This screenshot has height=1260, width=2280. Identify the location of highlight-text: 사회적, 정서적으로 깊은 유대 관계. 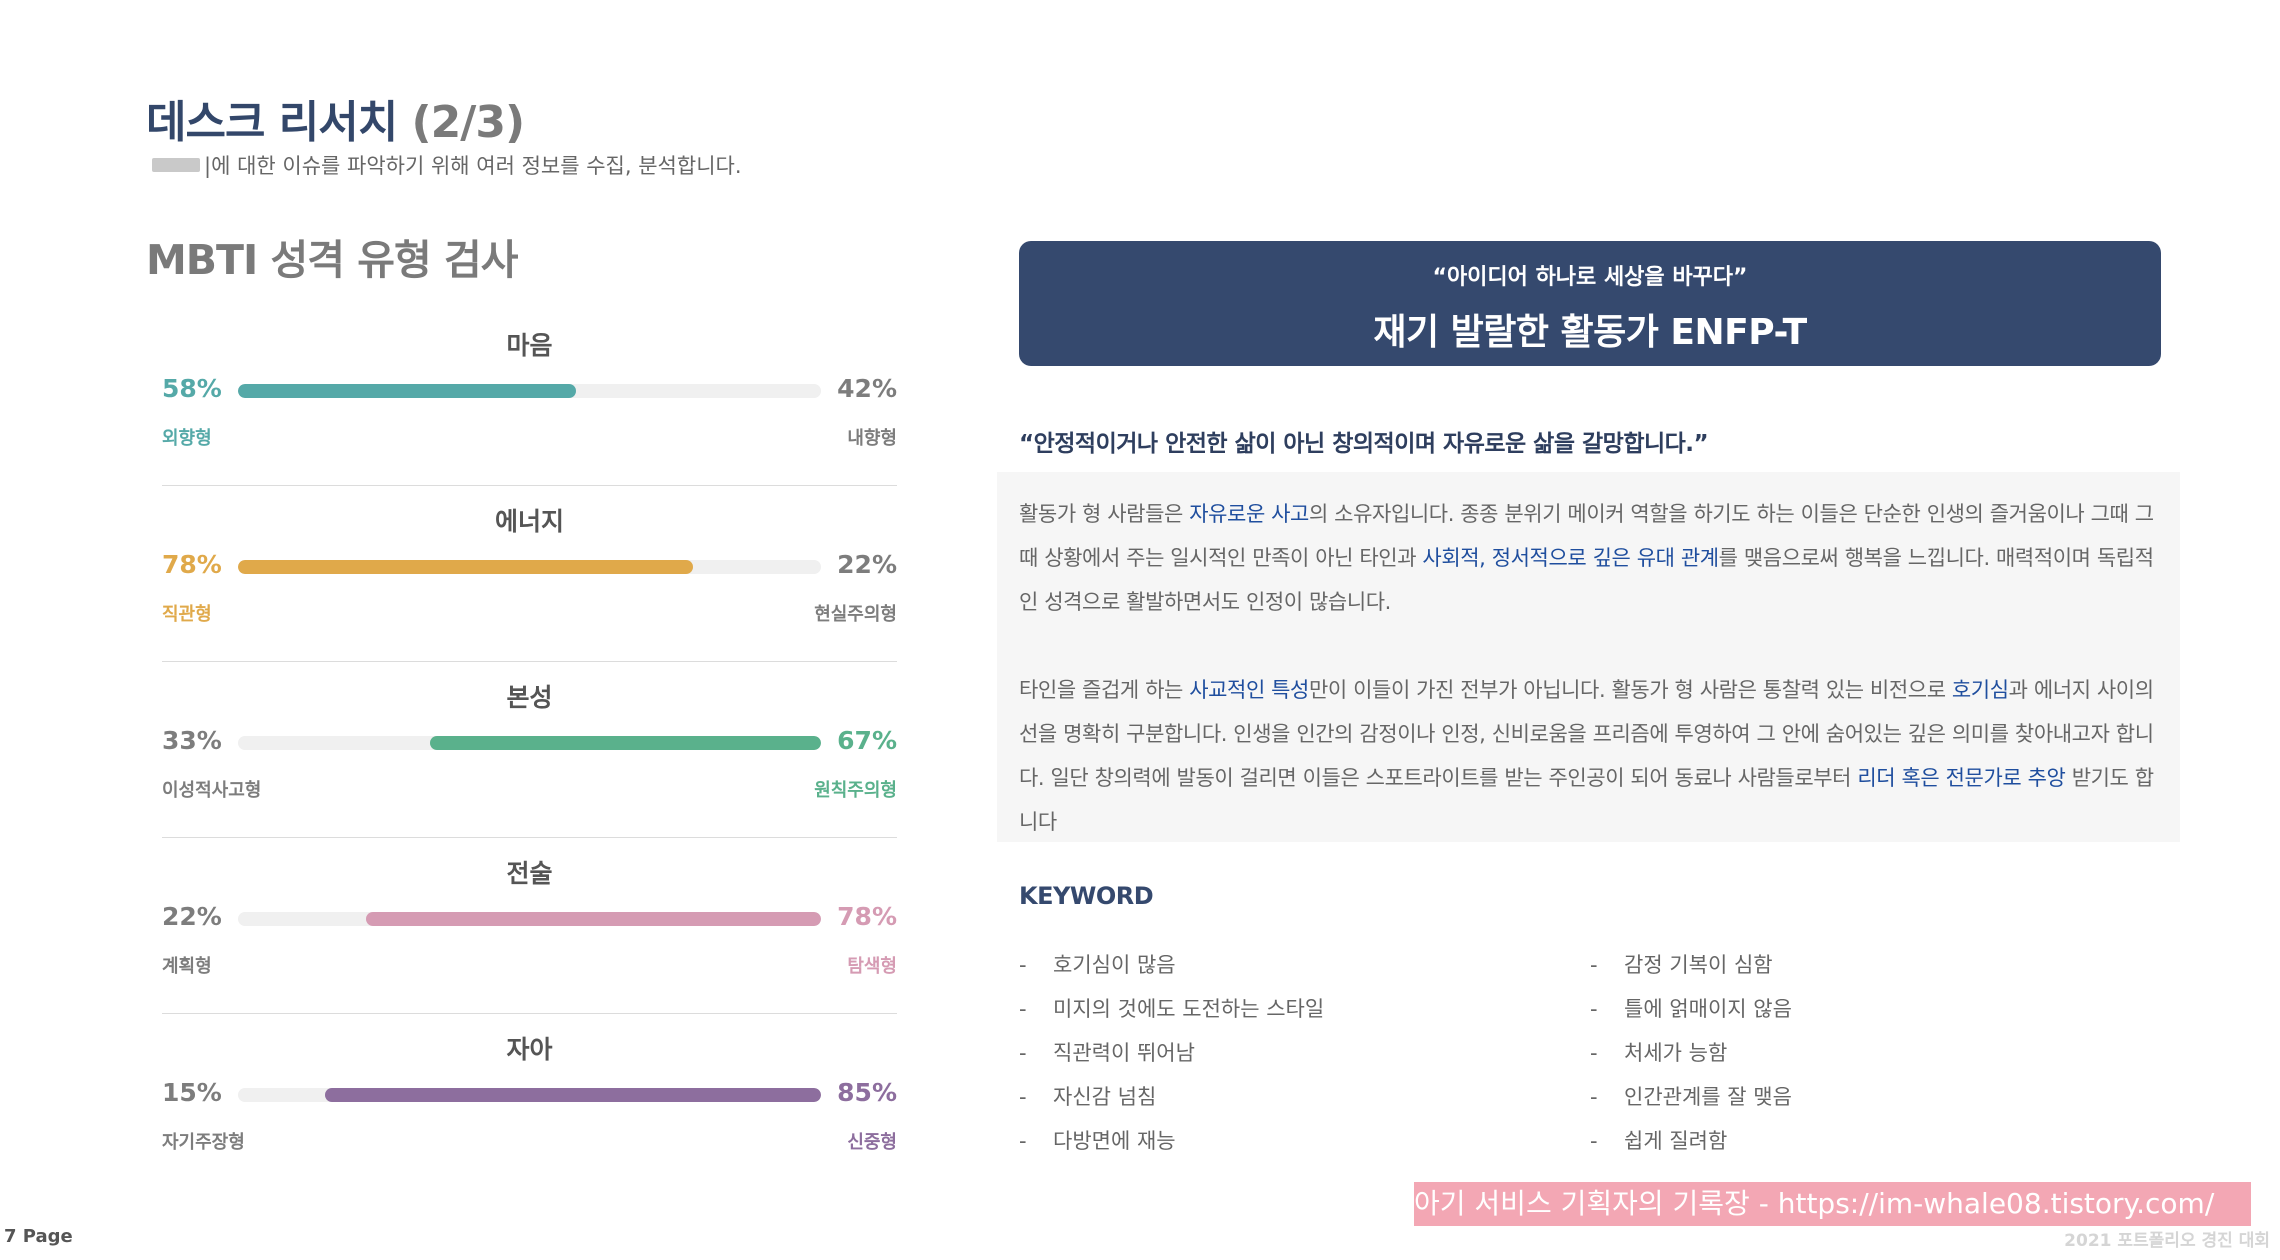
(1570, 558).